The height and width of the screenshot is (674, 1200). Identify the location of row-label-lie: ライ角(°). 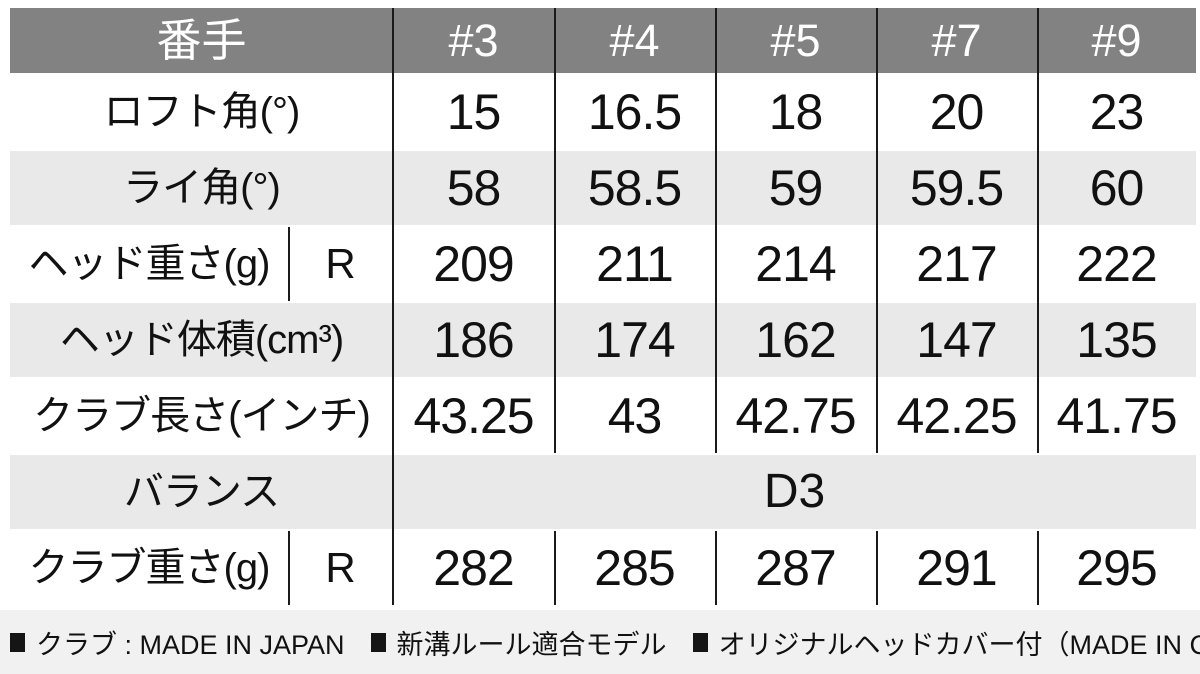
(201, 188).